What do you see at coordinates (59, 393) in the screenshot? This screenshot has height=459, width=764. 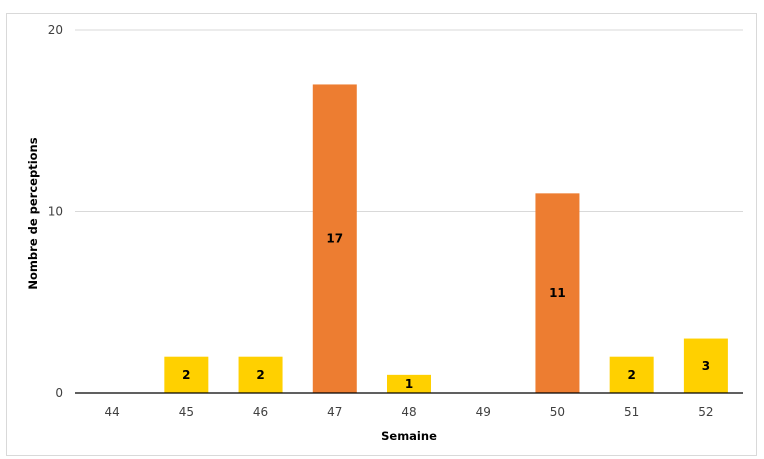 I see `y-tick-label: 0` at bounding box center [59, 393].